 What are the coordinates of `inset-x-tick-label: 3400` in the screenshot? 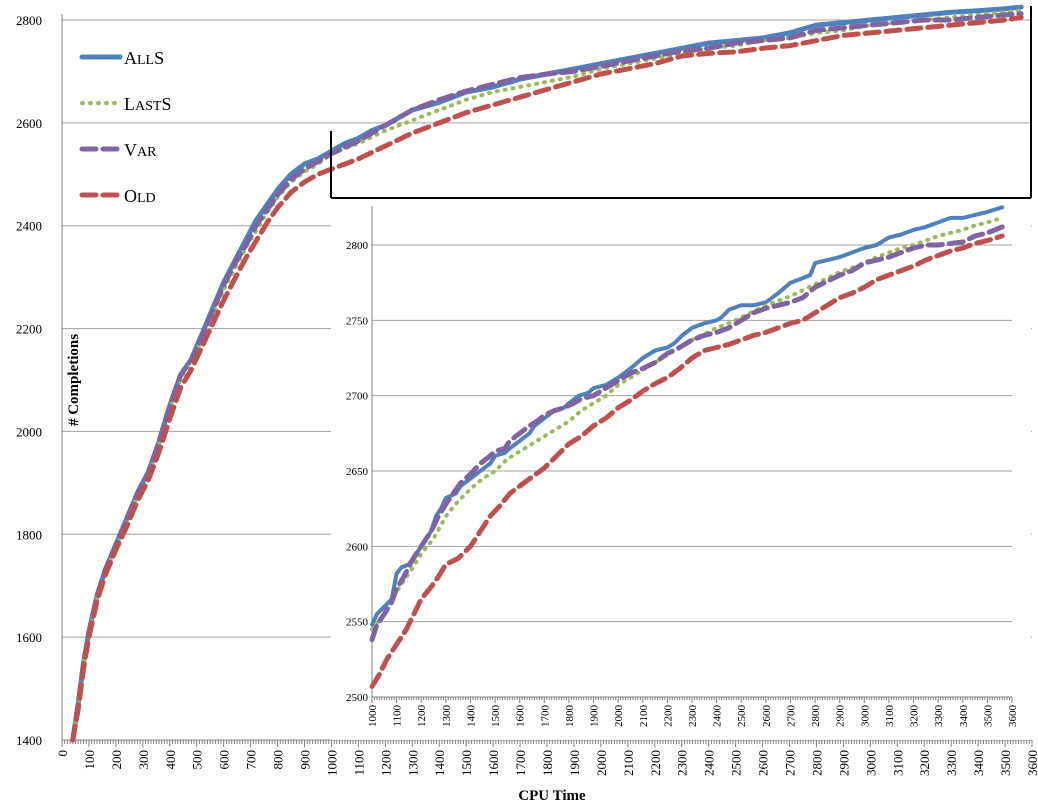 It's located at (964, 716).